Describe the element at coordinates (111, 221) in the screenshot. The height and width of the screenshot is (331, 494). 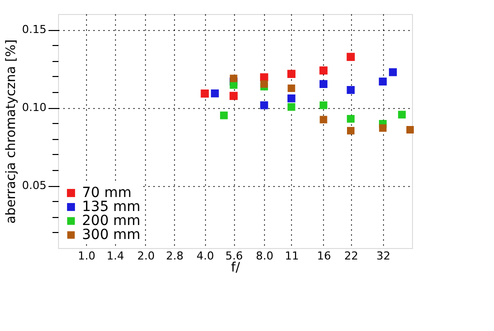
I see `legend-label: 200 mm` at that location.